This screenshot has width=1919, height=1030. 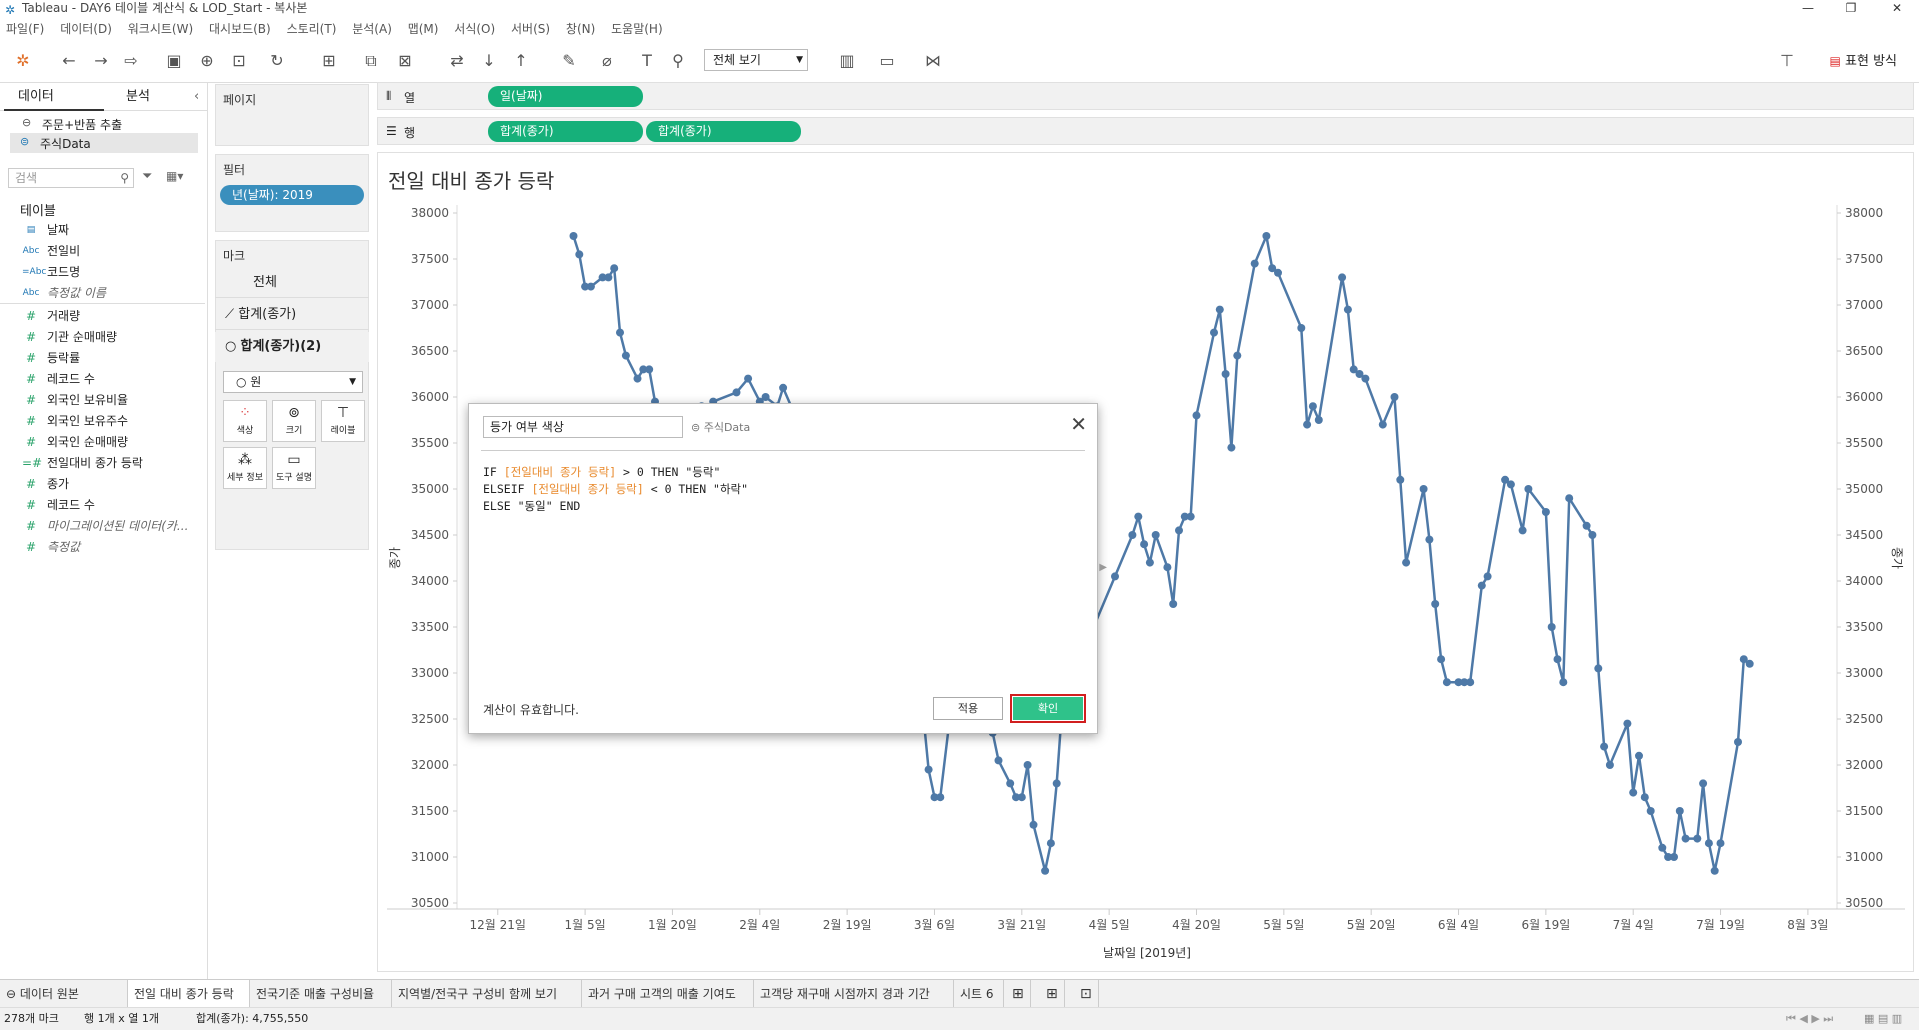 What do you see at coordinates (979, 994) in the screenshot?
I see `sheet-tab: 시트 6` at bounding box center [979, 994].